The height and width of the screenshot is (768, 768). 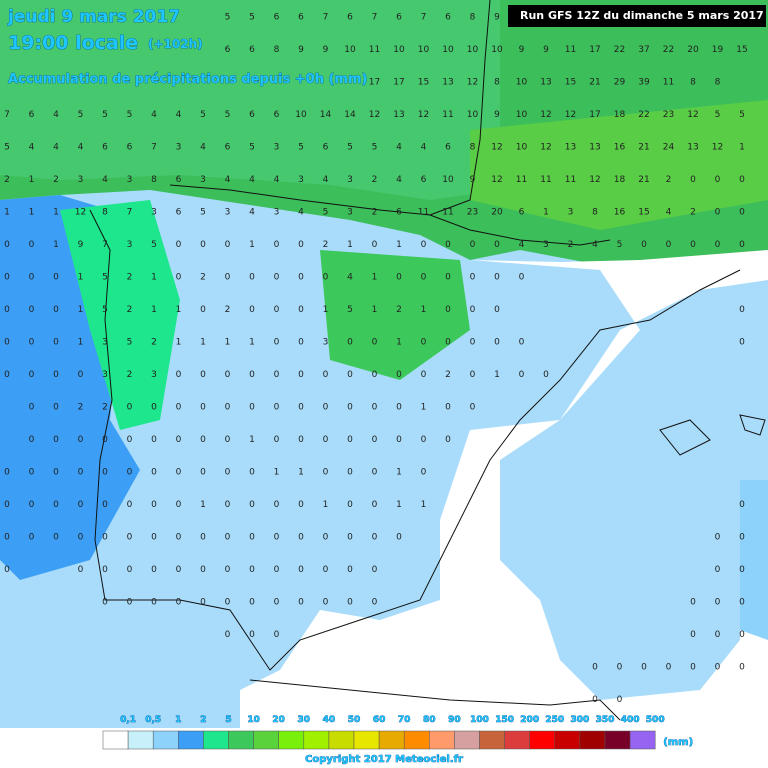 I want to click on legend-label: 2, so click(x=203, y=720).